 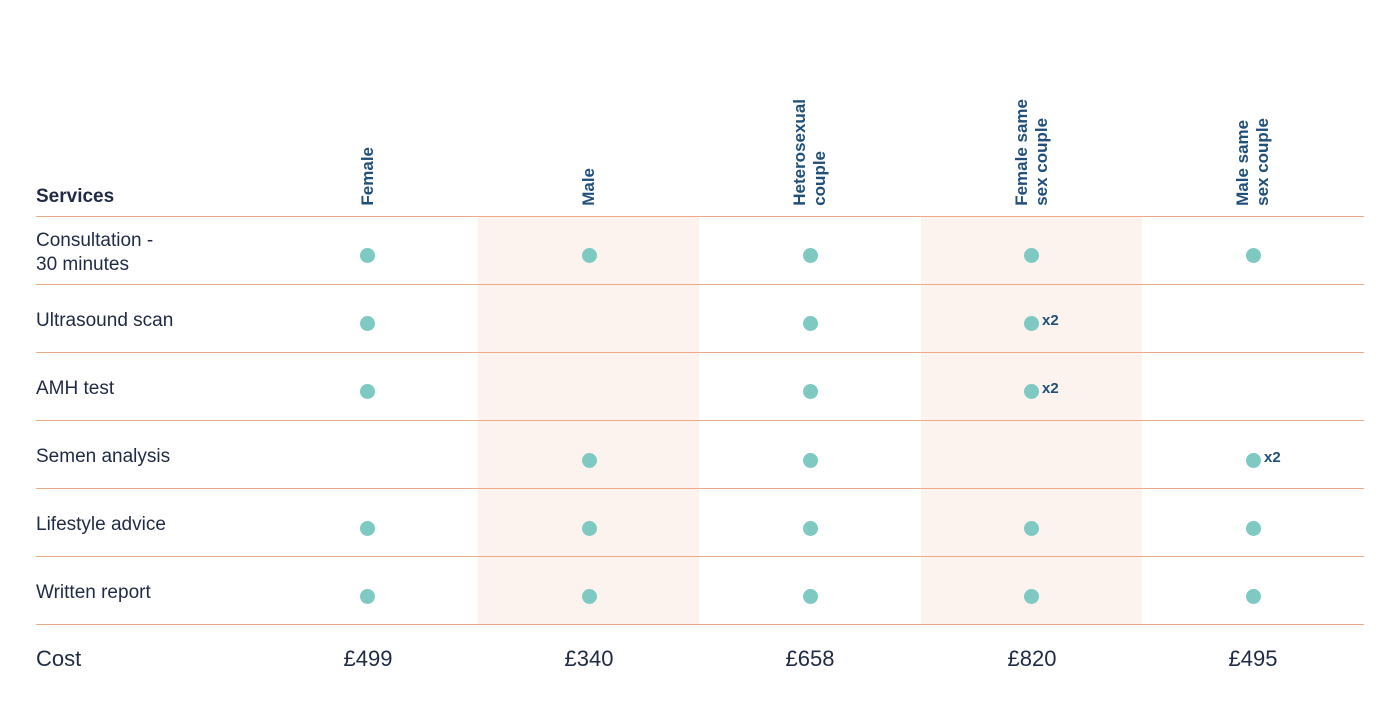 I want to click on column-header-label: Female same sex couple, so click(x=1031, y=152).